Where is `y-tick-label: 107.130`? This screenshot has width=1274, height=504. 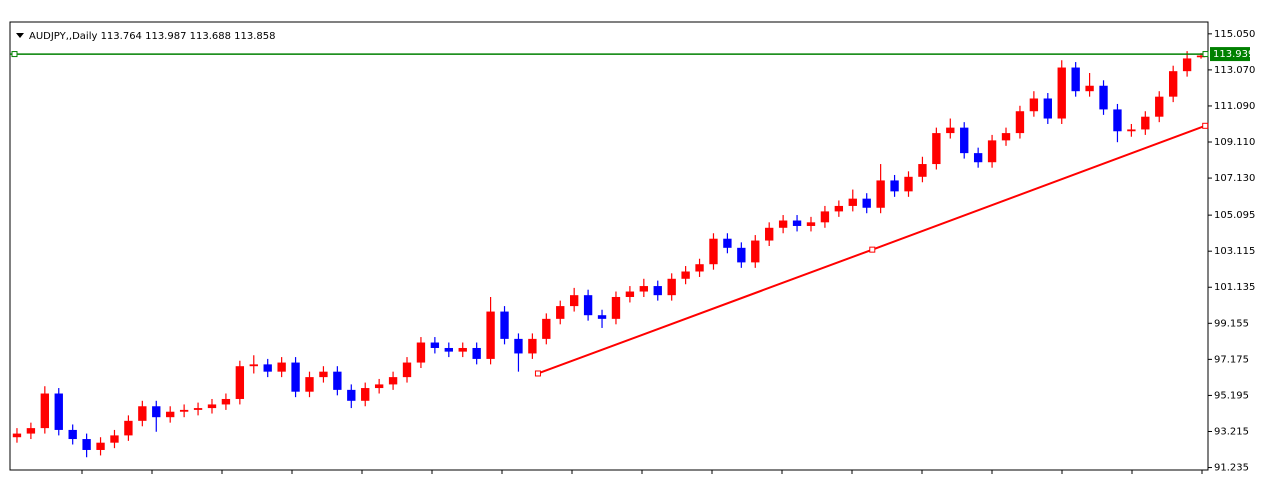
y-tick-label: 107.130 is located at coordinates (1234, 178).